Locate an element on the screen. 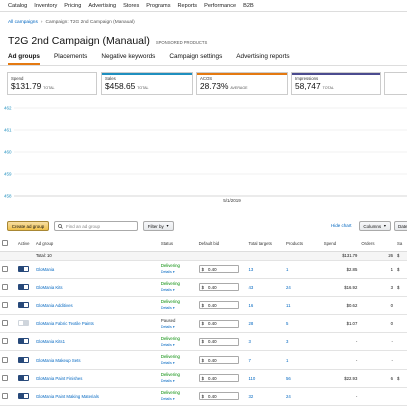 The width and height of the screenshot is (407, 407). date-range-button: Date is located at coordinates (400, 226).